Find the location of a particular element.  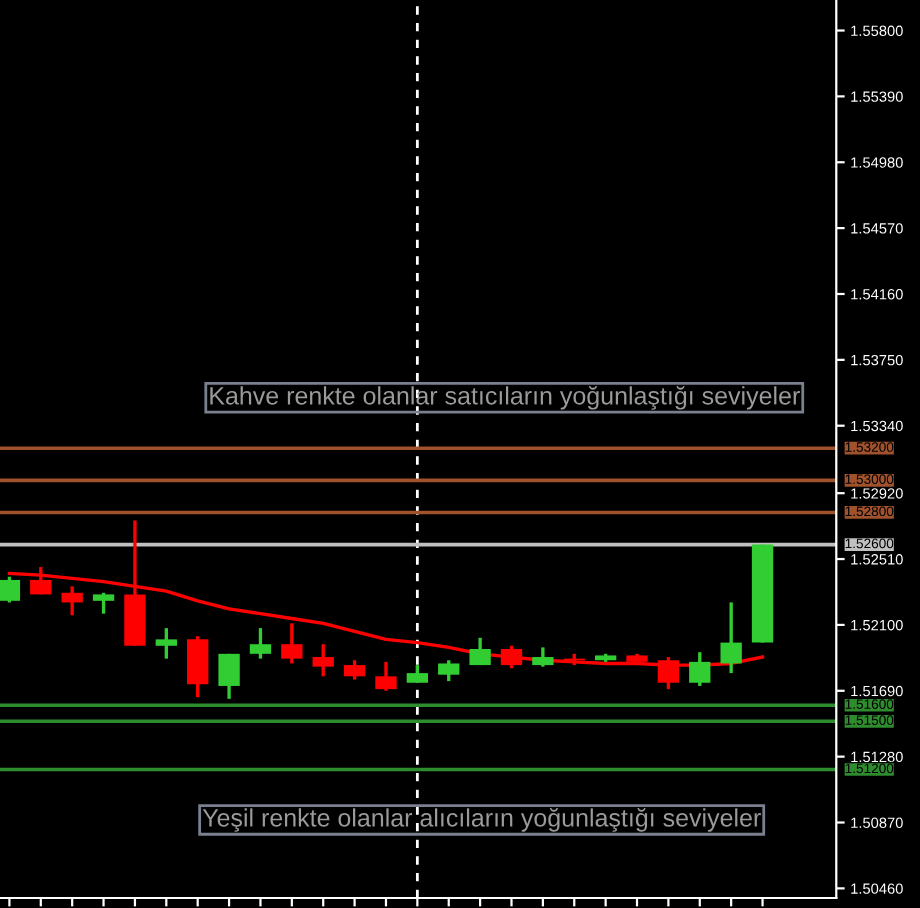

annotation: Yeşil renkte olanlar alıcıların yoğunlaştığı seviyeler is located at coordinates (481, 820).